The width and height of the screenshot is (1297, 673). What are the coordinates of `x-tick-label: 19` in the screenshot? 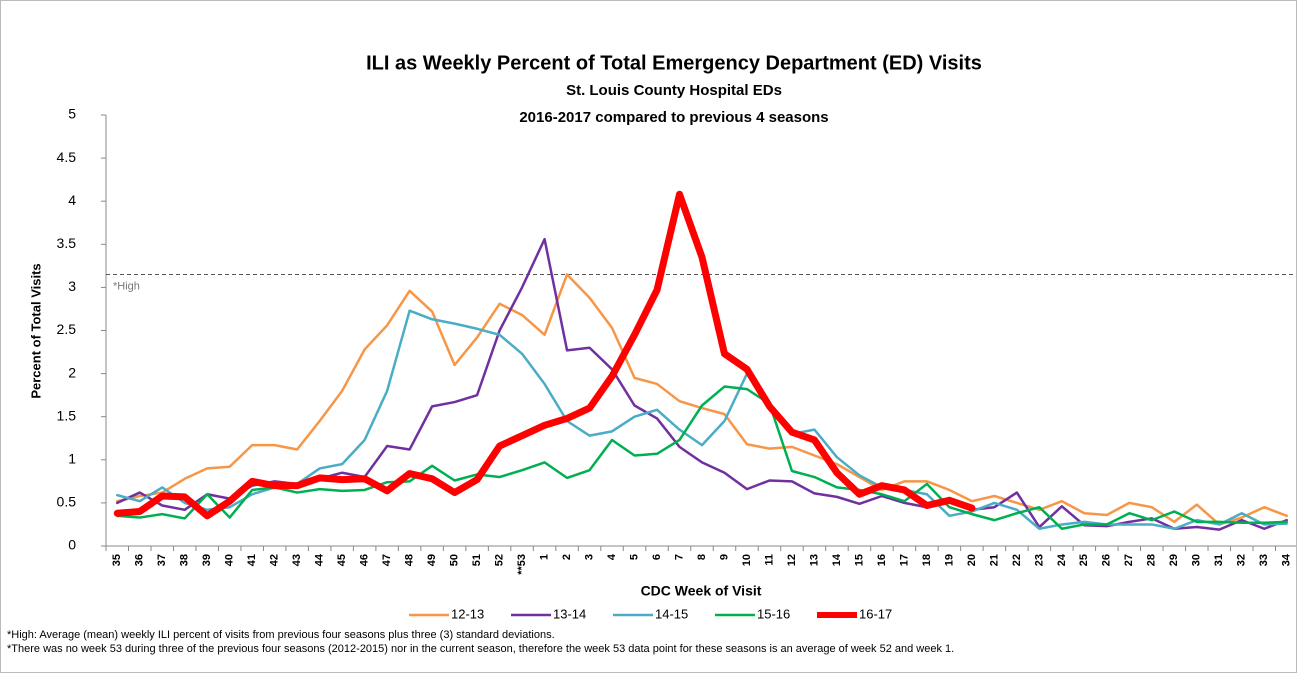 It's located at (949, 560).